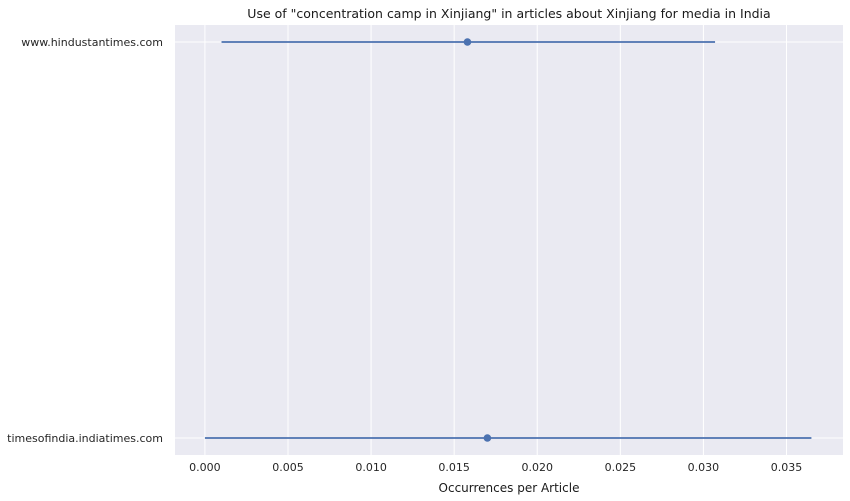  I want to click on y-tick-label: www.hindustantimes.com, so click(92, 42).